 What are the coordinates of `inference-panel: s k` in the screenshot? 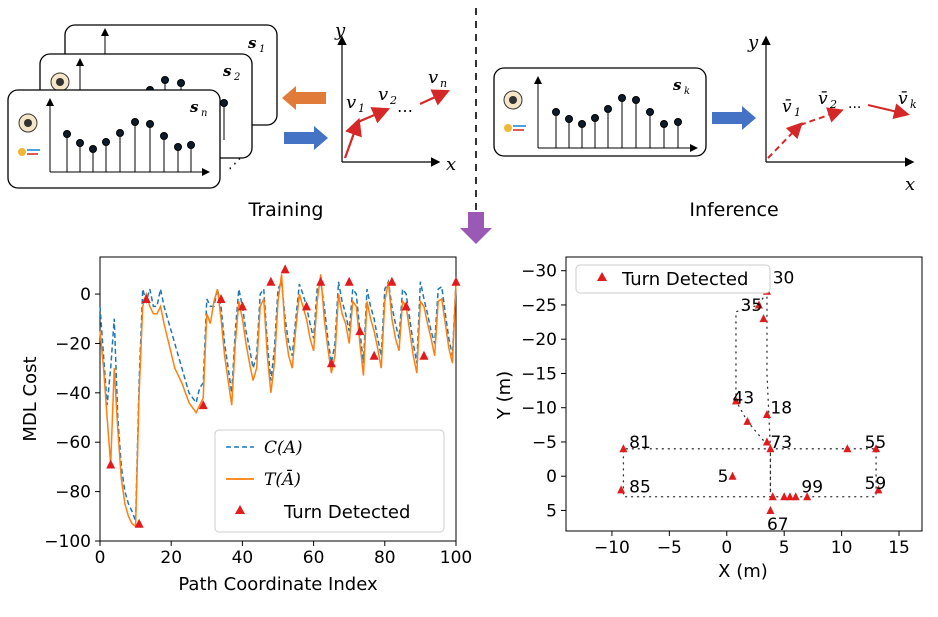 It's located at (705, 126).